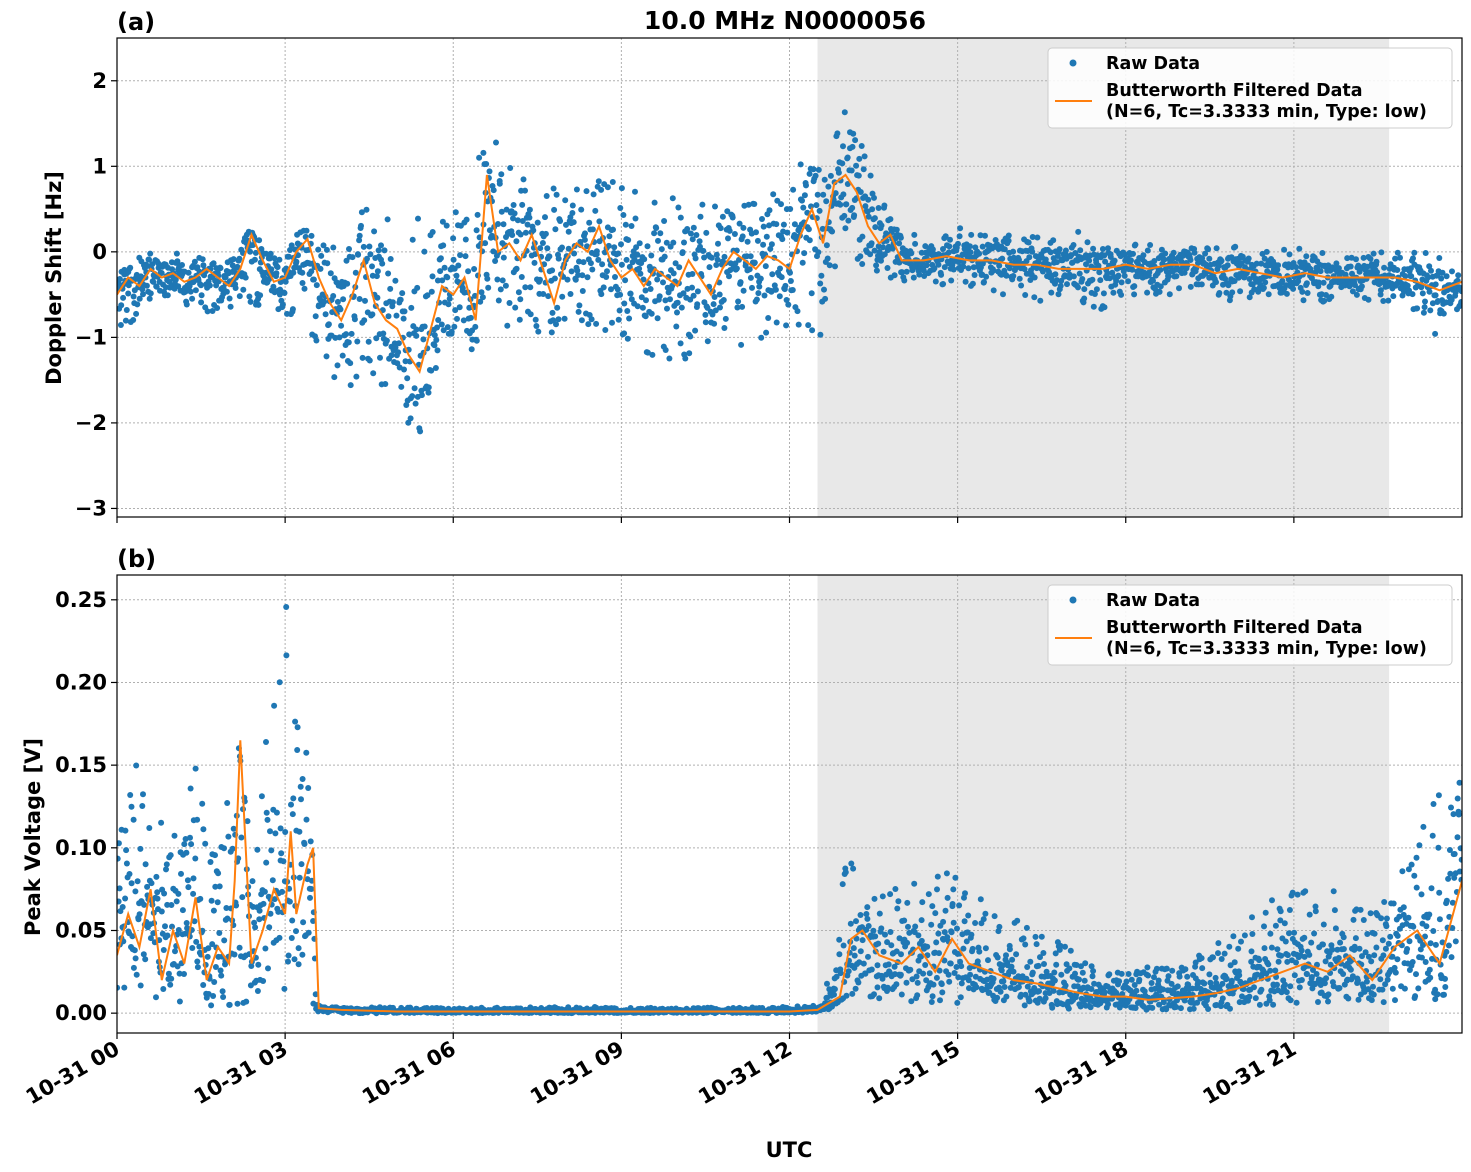  What do you see at coordinates (54, 278) in the screenshot?
I see `panel-a-y-axis-label: Doppler Shift [Hz]` at bounding box center [54, 278].